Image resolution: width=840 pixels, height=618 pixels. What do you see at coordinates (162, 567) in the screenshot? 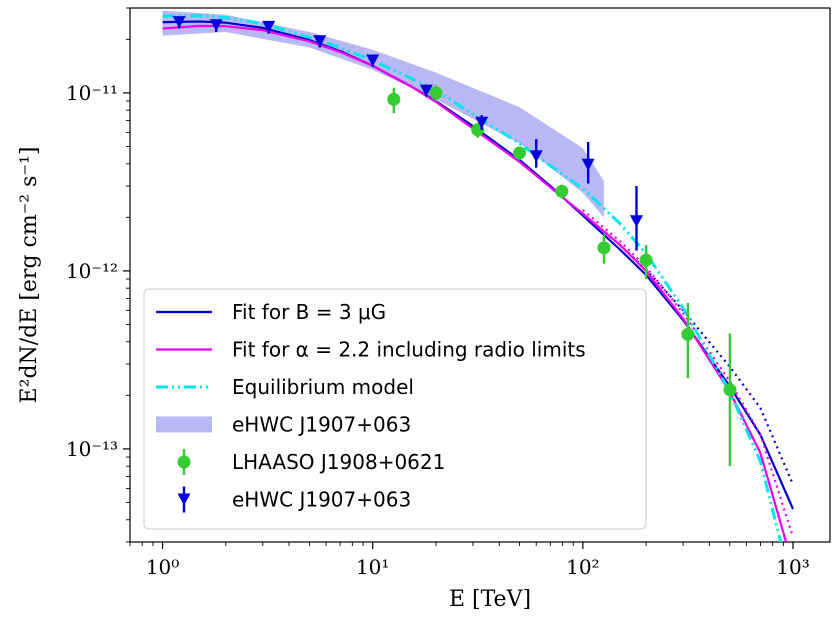
I see `x-tick-label: 10⁰` at bounding box center [162, 567].